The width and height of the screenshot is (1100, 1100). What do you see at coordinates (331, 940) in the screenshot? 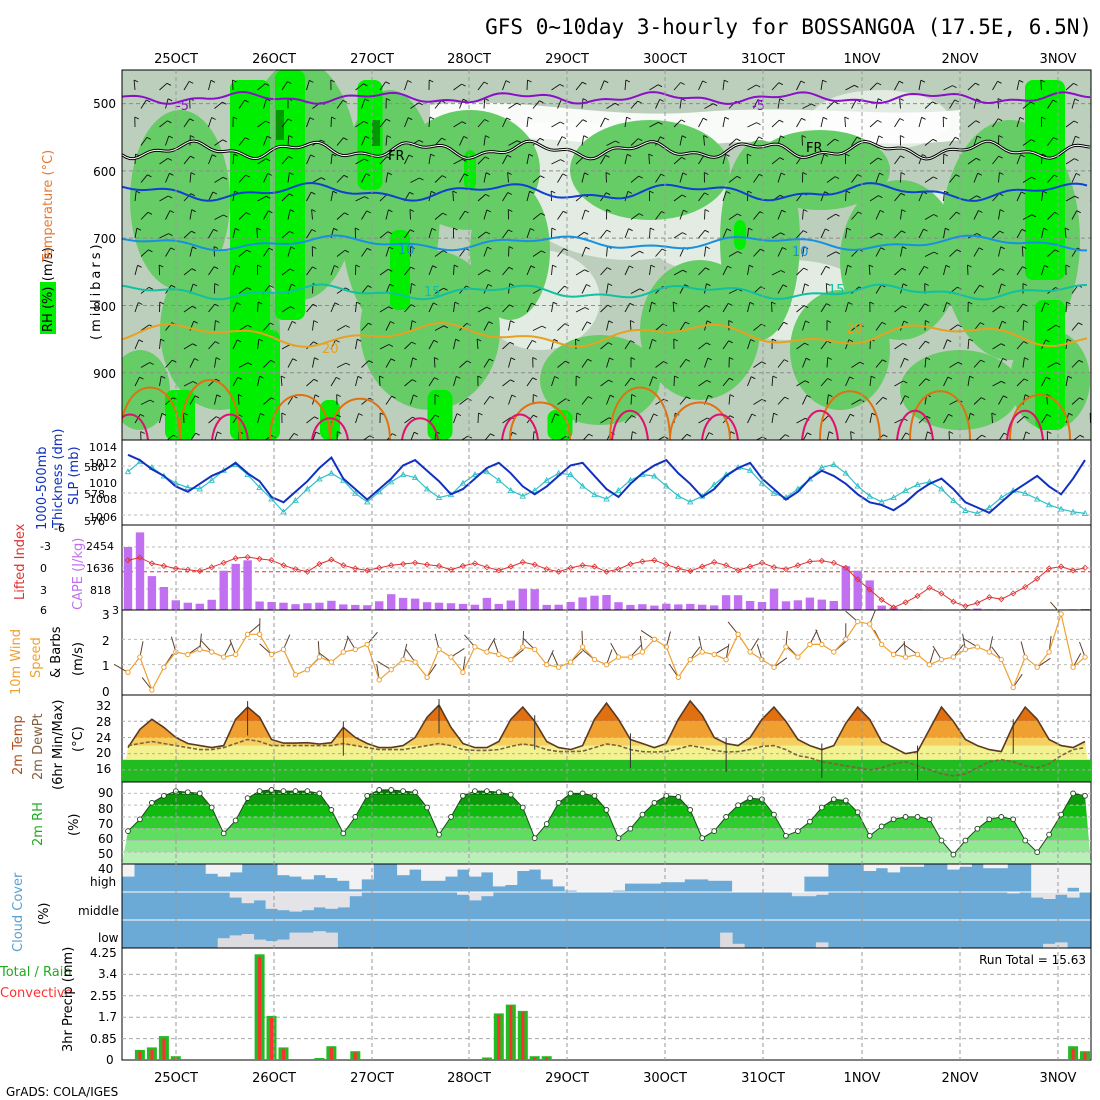
I see `cloud-low-cover` at bounding box center [331, 940].